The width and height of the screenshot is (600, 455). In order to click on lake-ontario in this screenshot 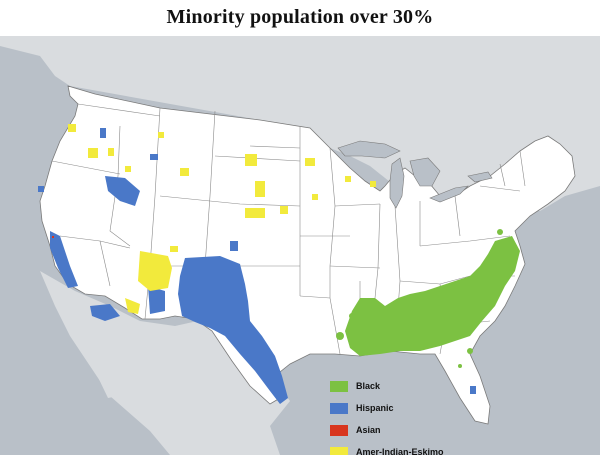, I will do `click(480, 177)`.